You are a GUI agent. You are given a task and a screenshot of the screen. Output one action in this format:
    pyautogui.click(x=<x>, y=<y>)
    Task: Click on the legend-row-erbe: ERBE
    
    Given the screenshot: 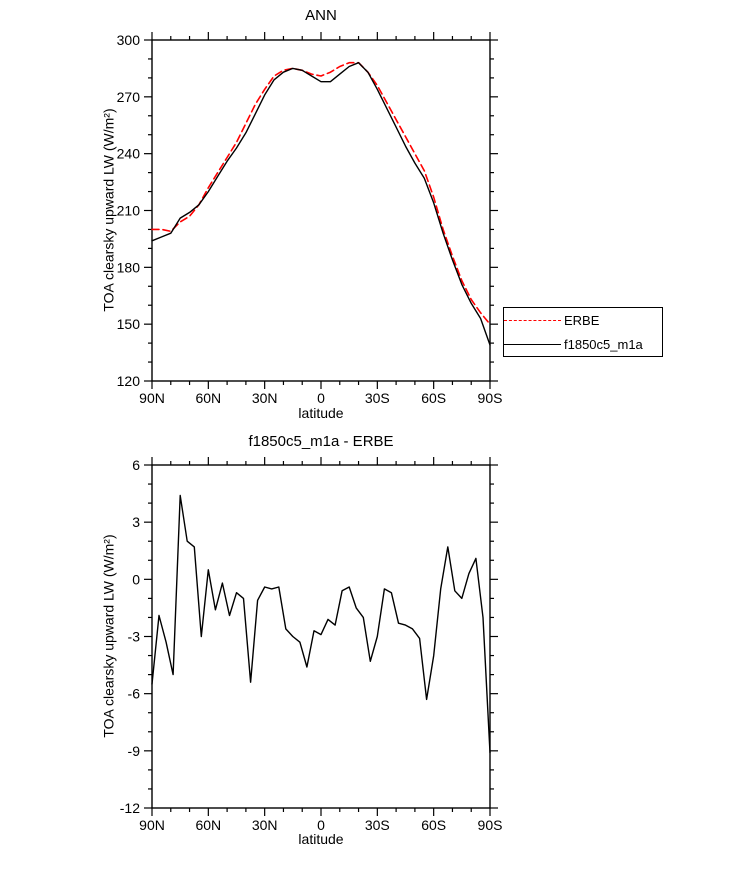 What is the action you would take?
    pyautogui.click(x=583, y=320)
    